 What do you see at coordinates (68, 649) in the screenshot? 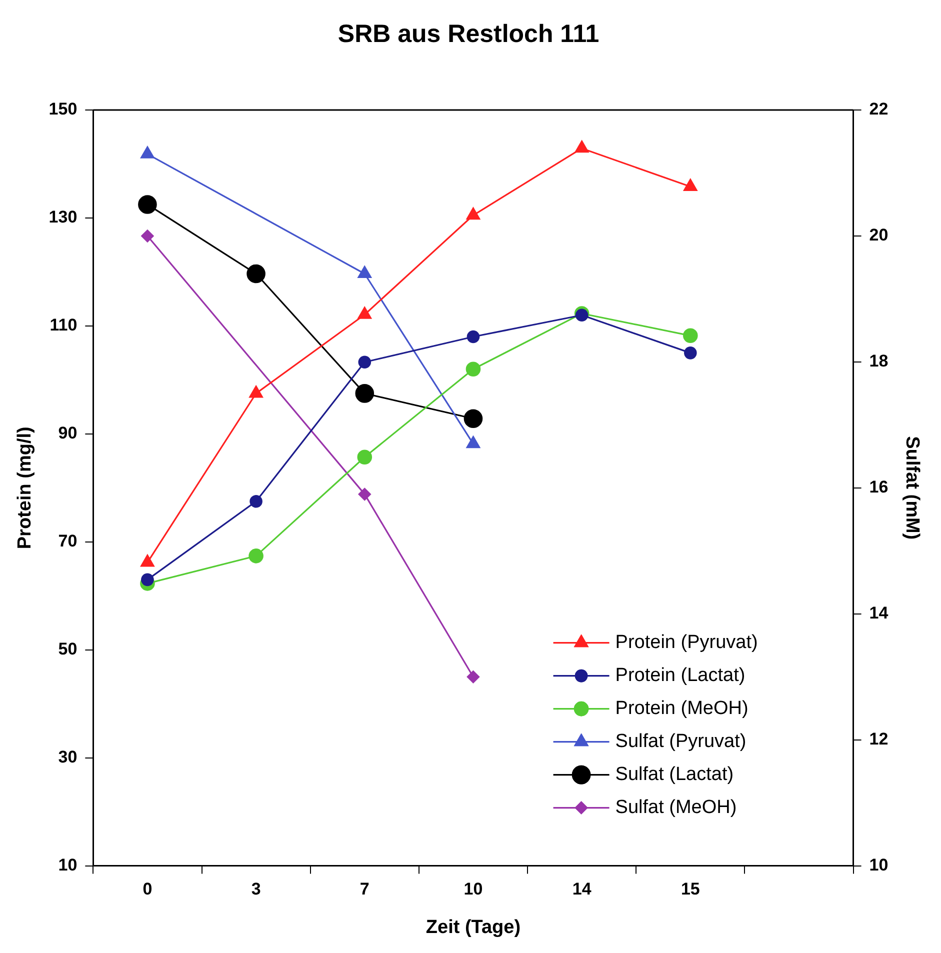
I see `y-tick-label: 50` at bounding box center [68, 649].